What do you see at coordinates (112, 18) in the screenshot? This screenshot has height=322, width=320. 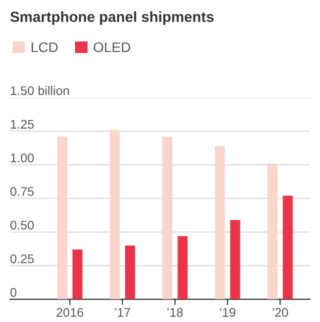 I see `chart-title: Smartphone panel shipments` at bounding box center [112, 18].